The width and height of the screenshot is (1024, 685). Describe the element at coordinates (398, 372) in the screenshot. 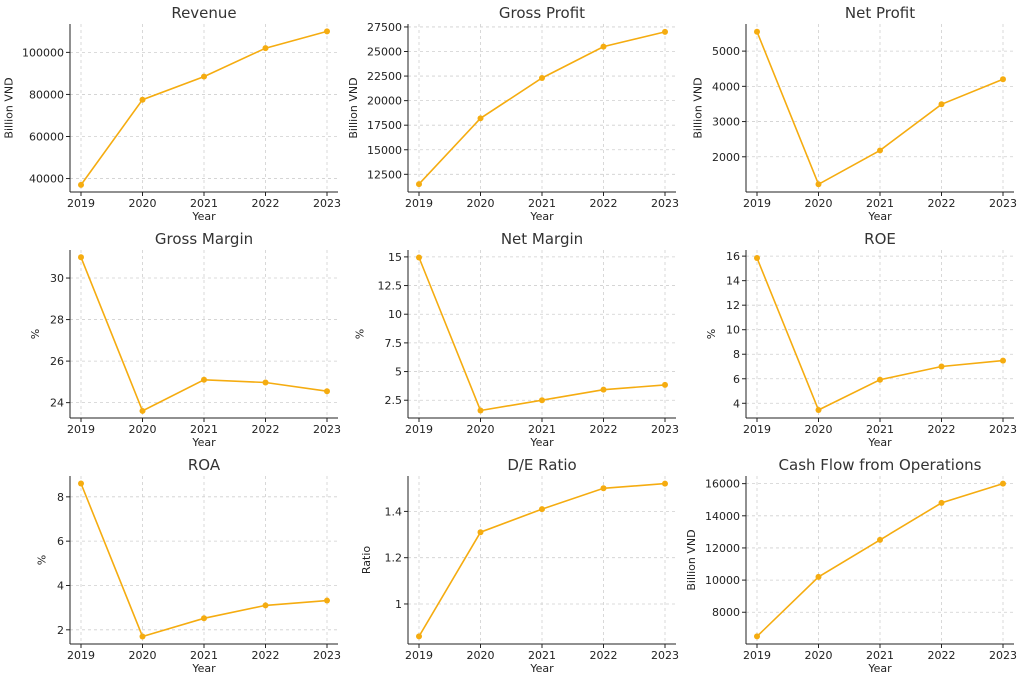

I see `y-tick-label: 5` at that location.